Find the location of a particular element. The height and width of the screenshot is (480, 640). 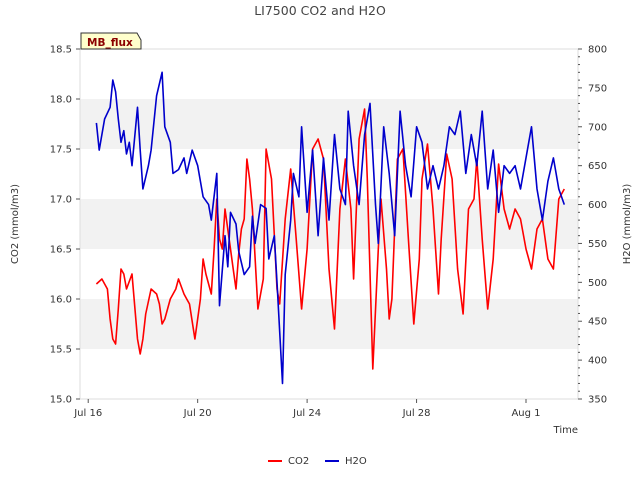

y2-tick-label: 500 is located at coordinates (597, 283).